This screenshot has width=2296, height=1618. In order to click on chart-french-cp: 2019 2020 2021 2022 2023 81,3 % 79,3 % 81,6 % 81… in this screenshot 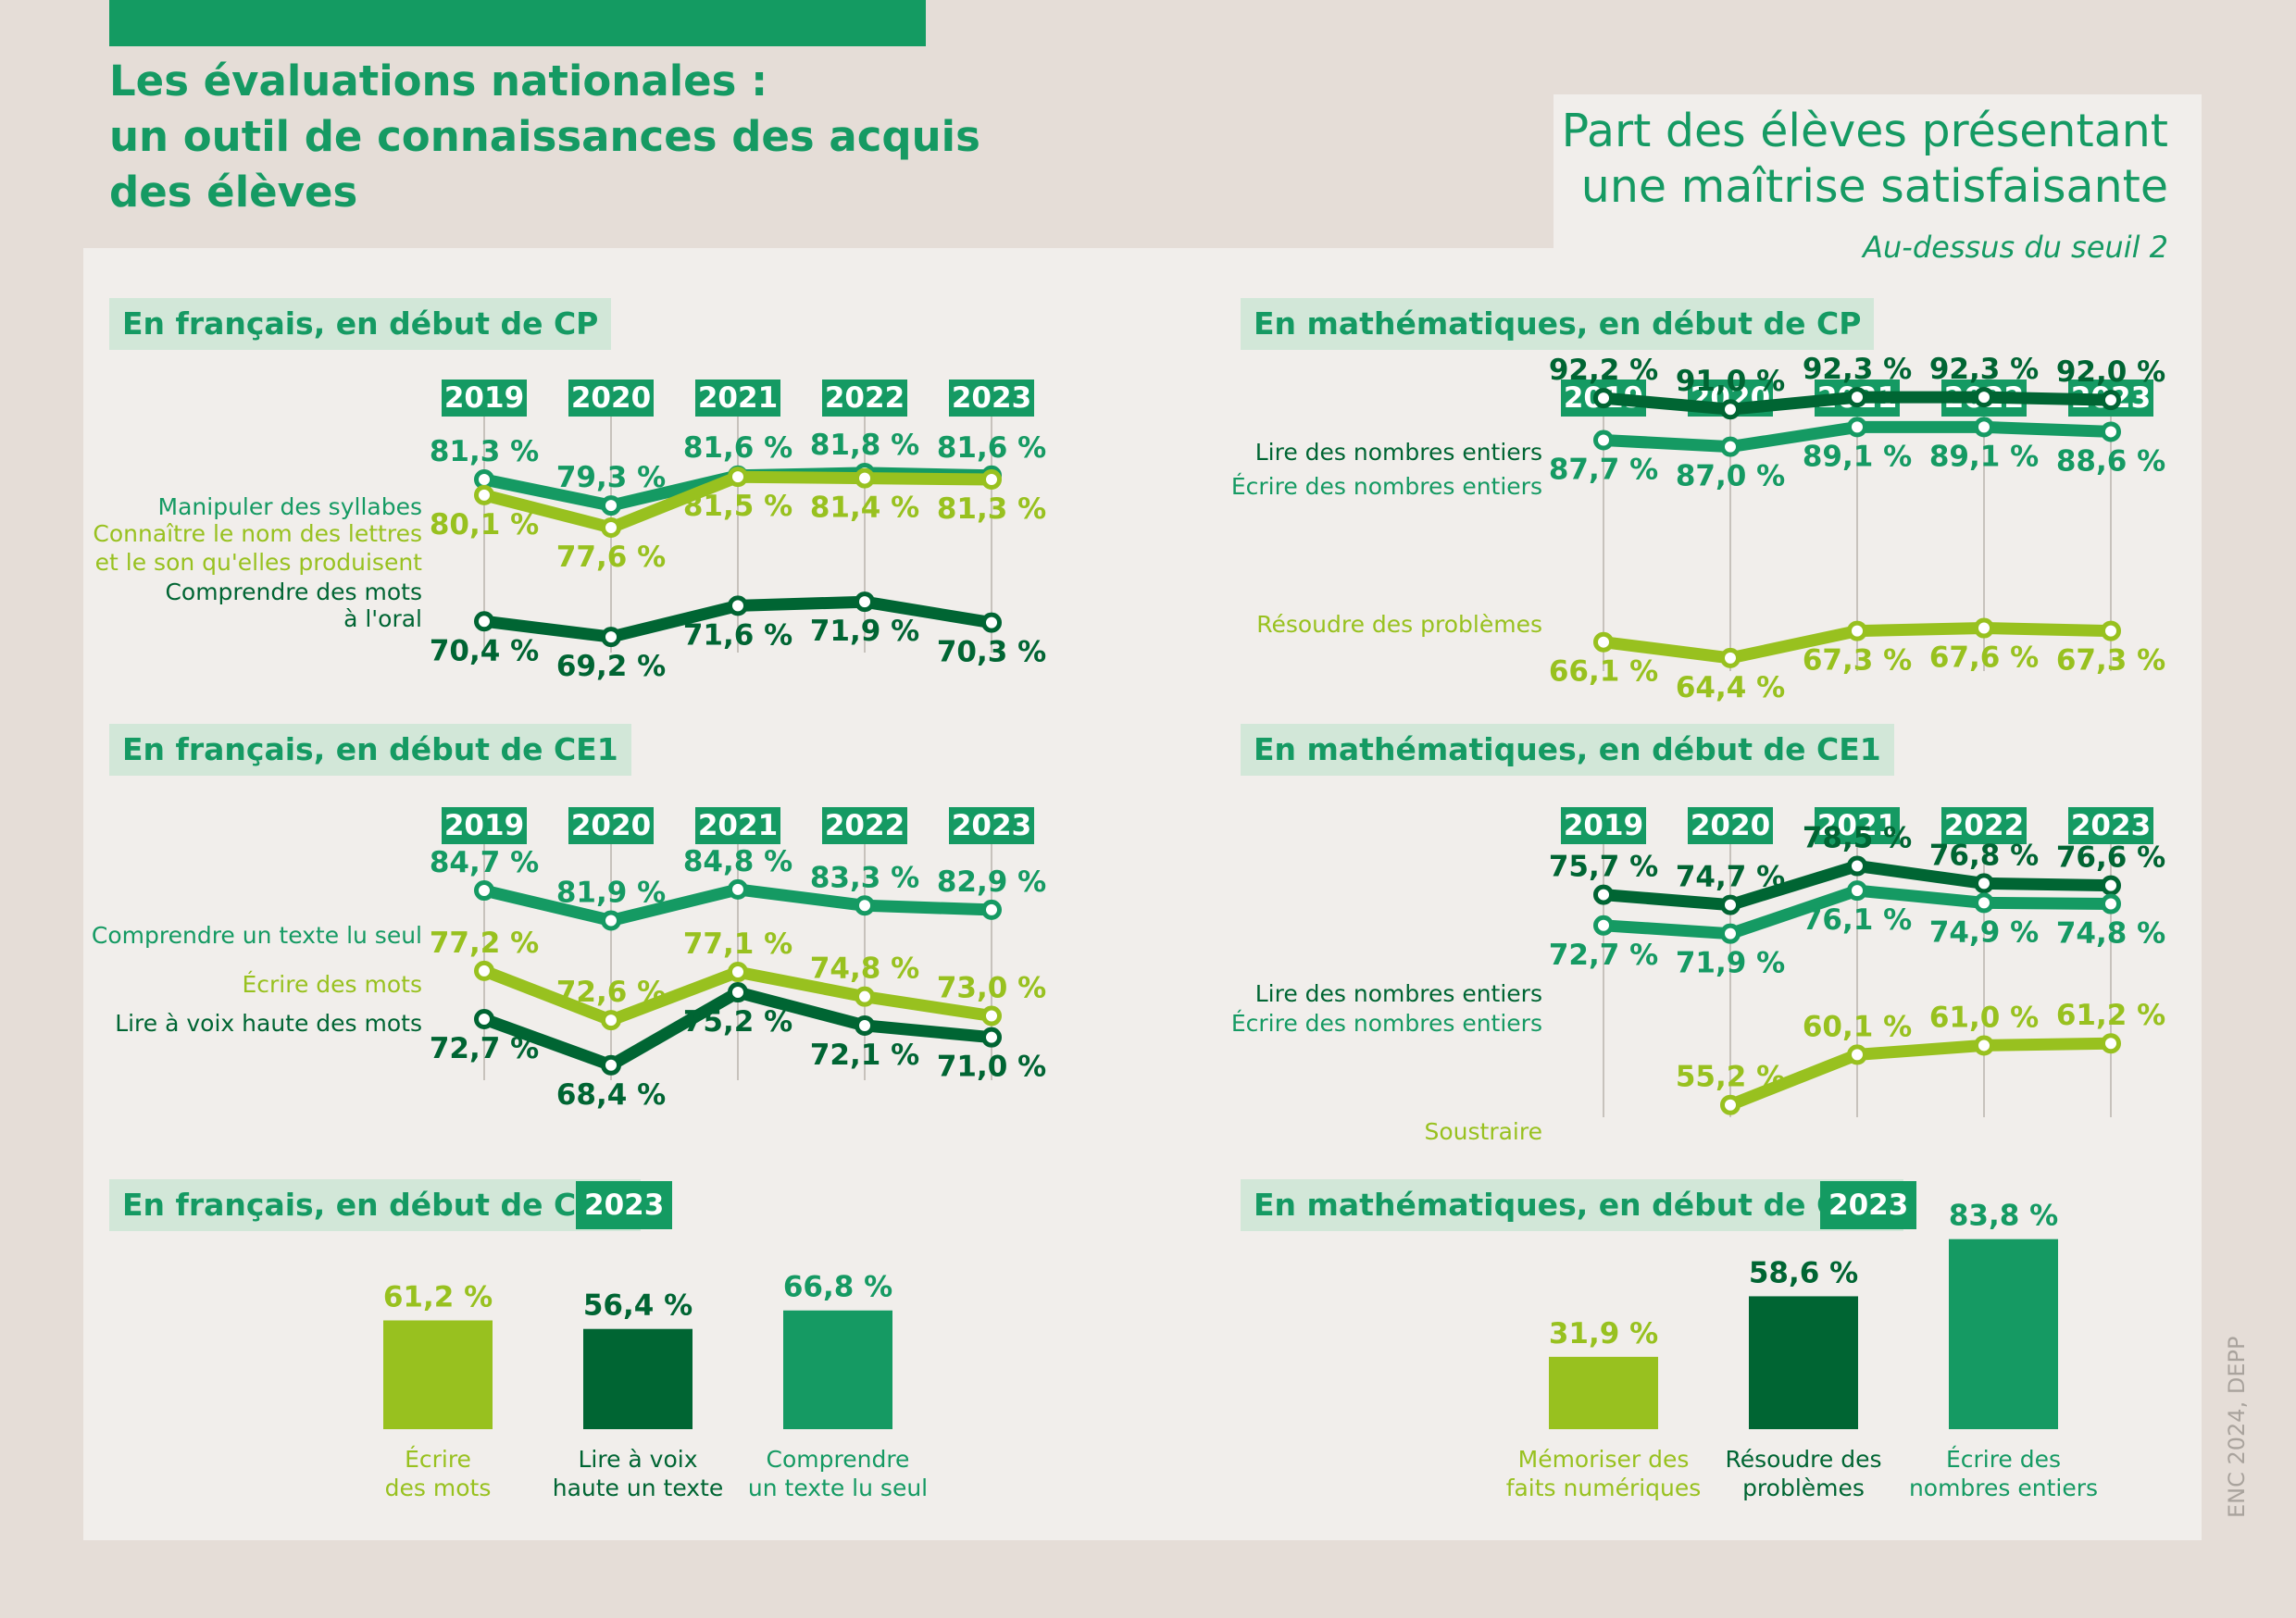, I will do `click(569, 531)`.